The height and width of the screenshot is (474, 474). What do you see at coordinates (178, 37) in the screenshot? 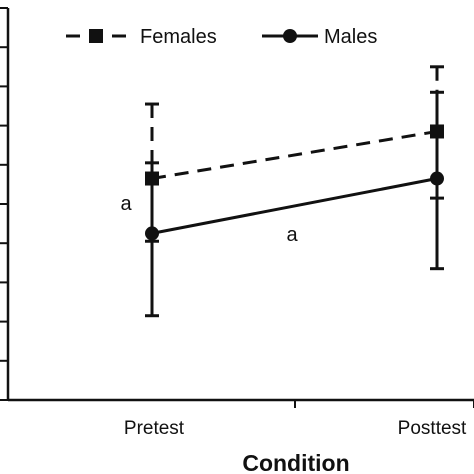
I see `legend-label-females: Females` at bounding box center [178, 37].